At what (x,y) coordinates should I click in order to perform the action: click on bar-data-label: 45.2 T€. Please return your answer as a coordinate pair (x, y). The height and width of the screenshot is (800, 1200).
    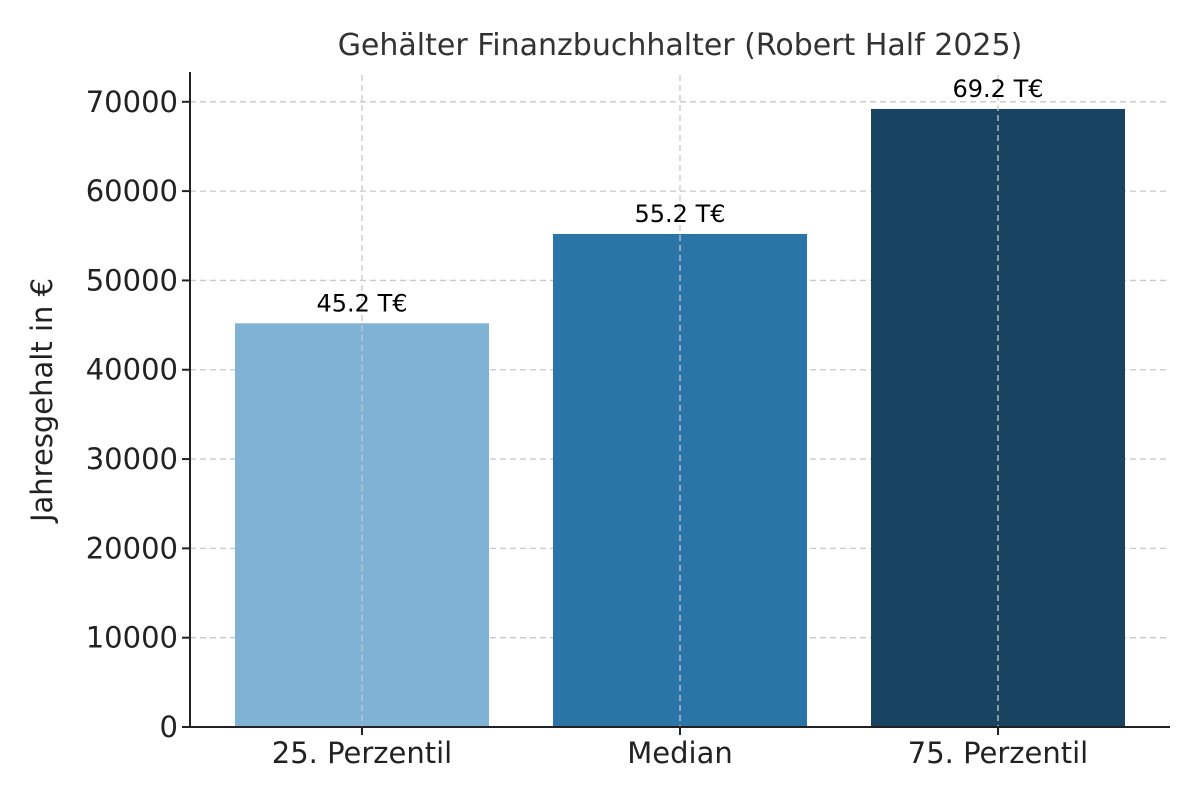
    Looking at the image, I should click on (362, 303).